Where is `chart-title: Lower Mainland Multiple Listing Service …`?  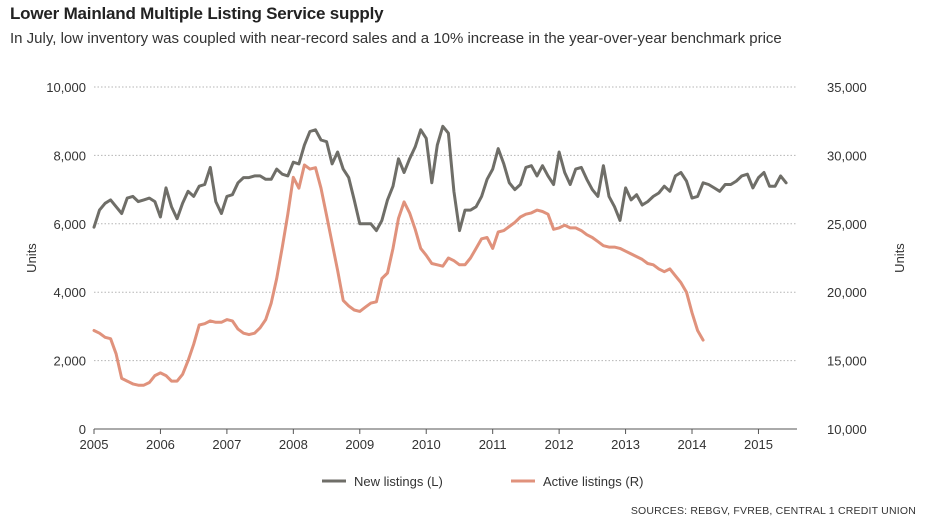
chart-title: Lower Mainland Multiple Listing Service … is located at coordinates (197, 13).